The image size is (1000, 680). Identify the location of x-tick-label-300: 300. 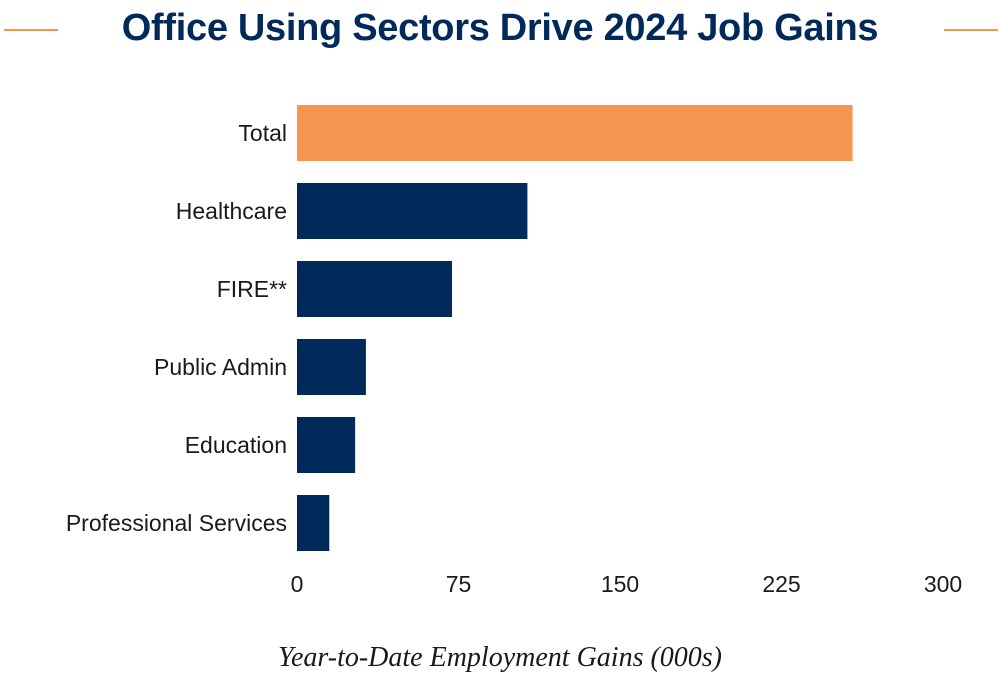
(943, 584).